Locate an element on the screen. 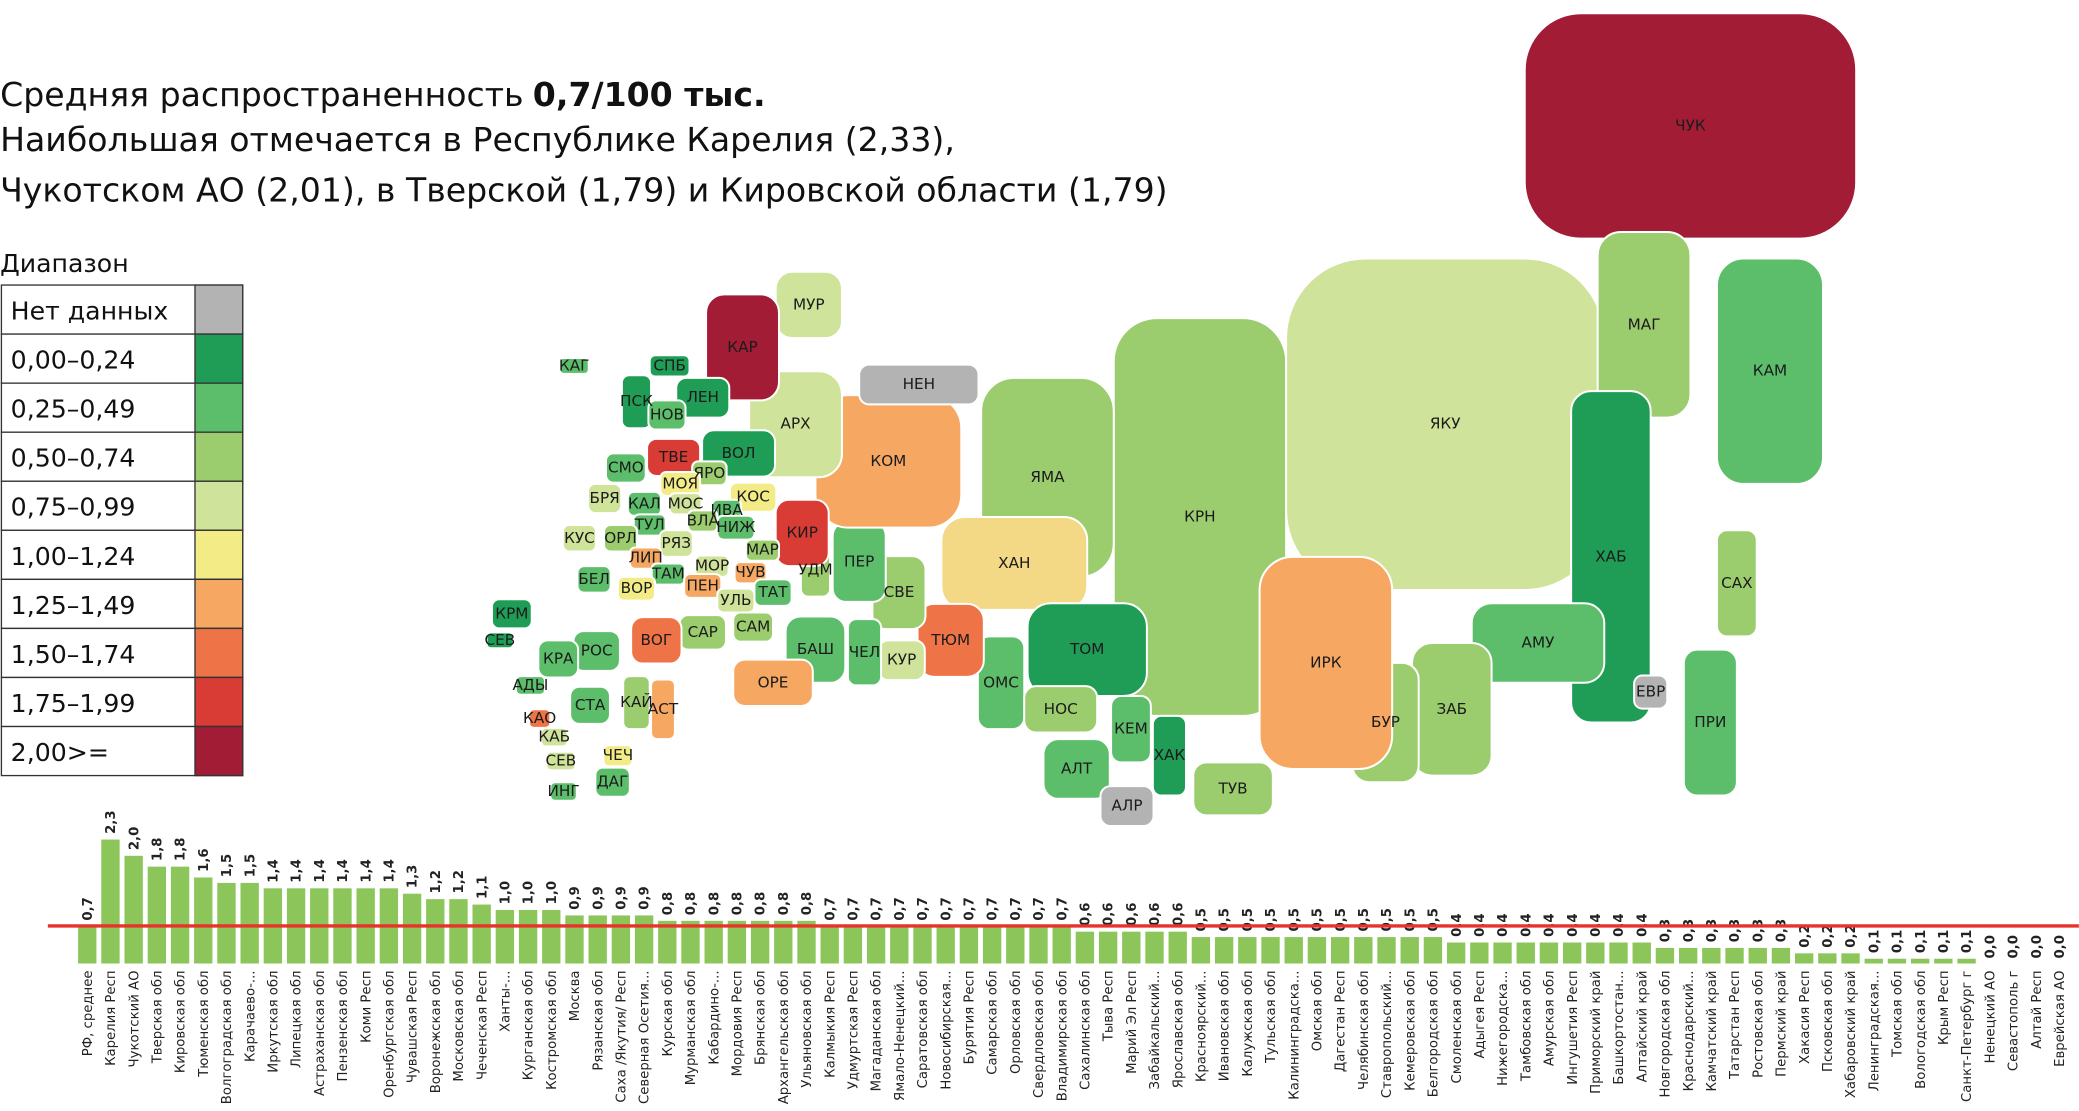  region-label: КИР is located at coordinates (801, 532).